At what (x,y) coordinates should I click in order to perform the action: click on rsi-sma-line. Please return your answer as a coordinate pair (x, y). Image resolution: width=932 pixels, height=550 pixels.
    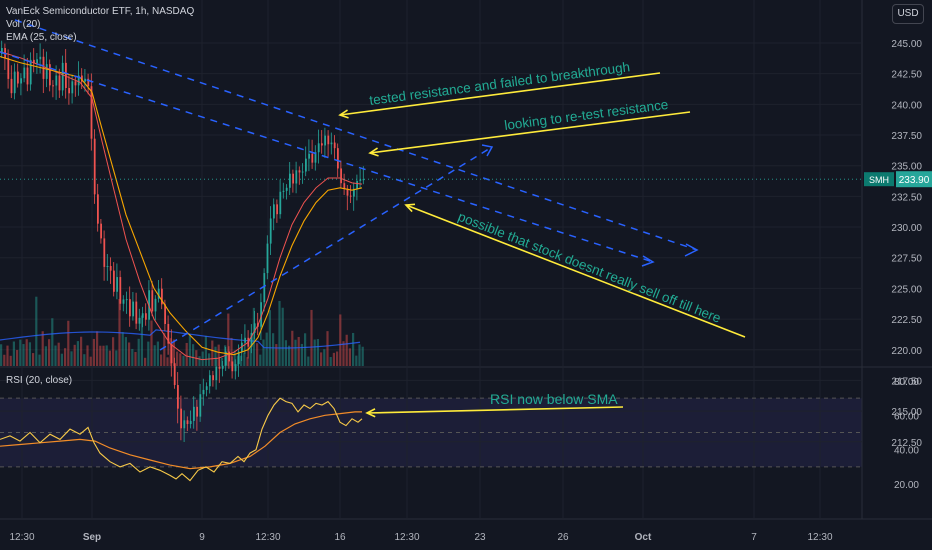
    Looking at the image, I should click on (181, 440).